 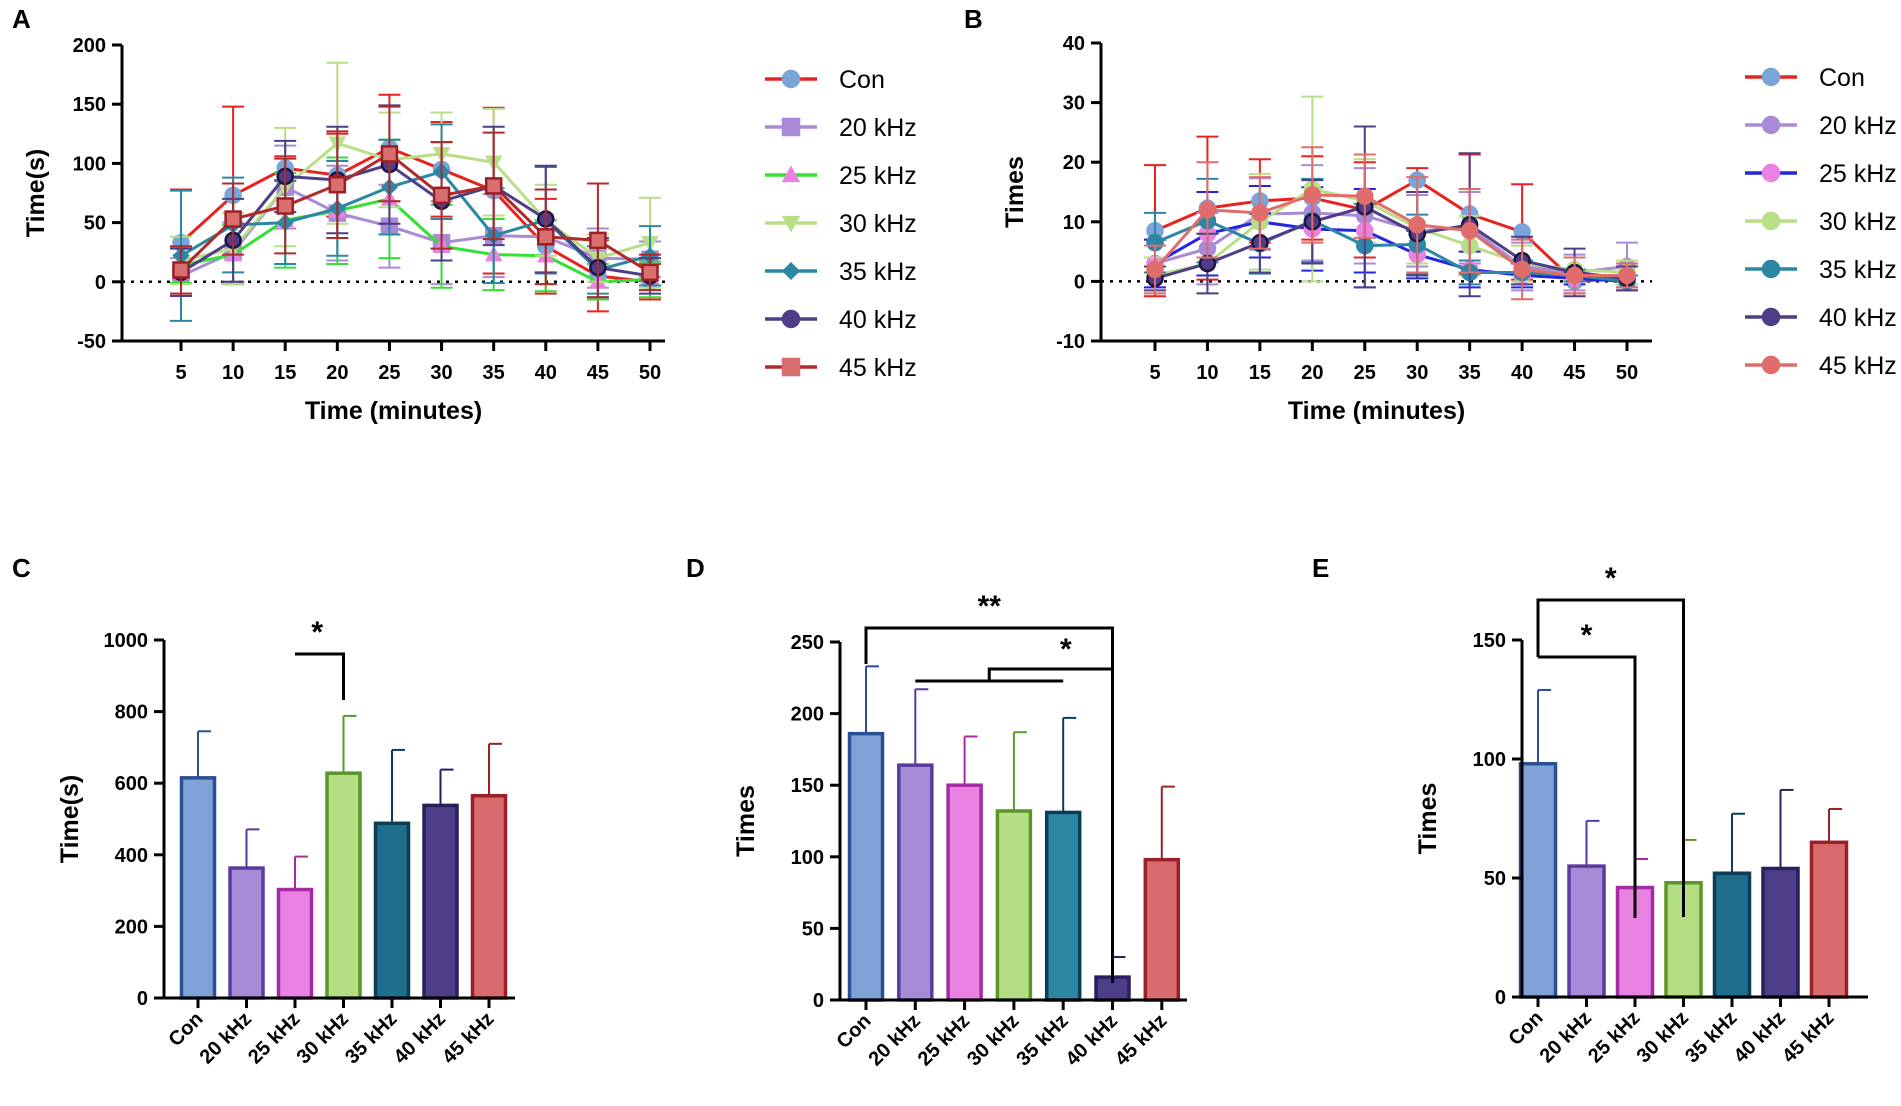 What do you see at coordinates (807, 786) in the screenshot?
I see `y-tick-label: 150` at bounding box center [807, 786].